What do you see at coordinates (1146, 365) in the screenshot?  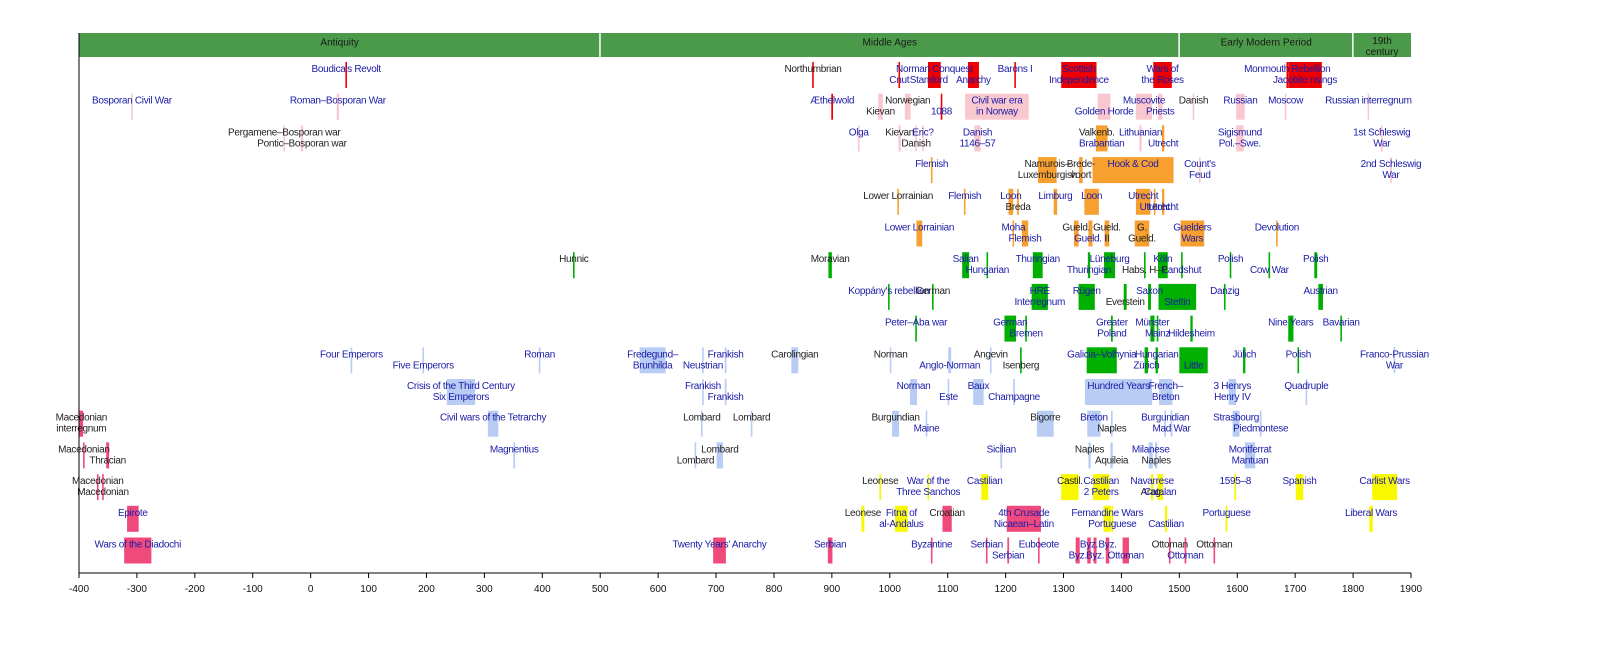 I see `event-label: Zürich` at bounding box center [1146, 365].